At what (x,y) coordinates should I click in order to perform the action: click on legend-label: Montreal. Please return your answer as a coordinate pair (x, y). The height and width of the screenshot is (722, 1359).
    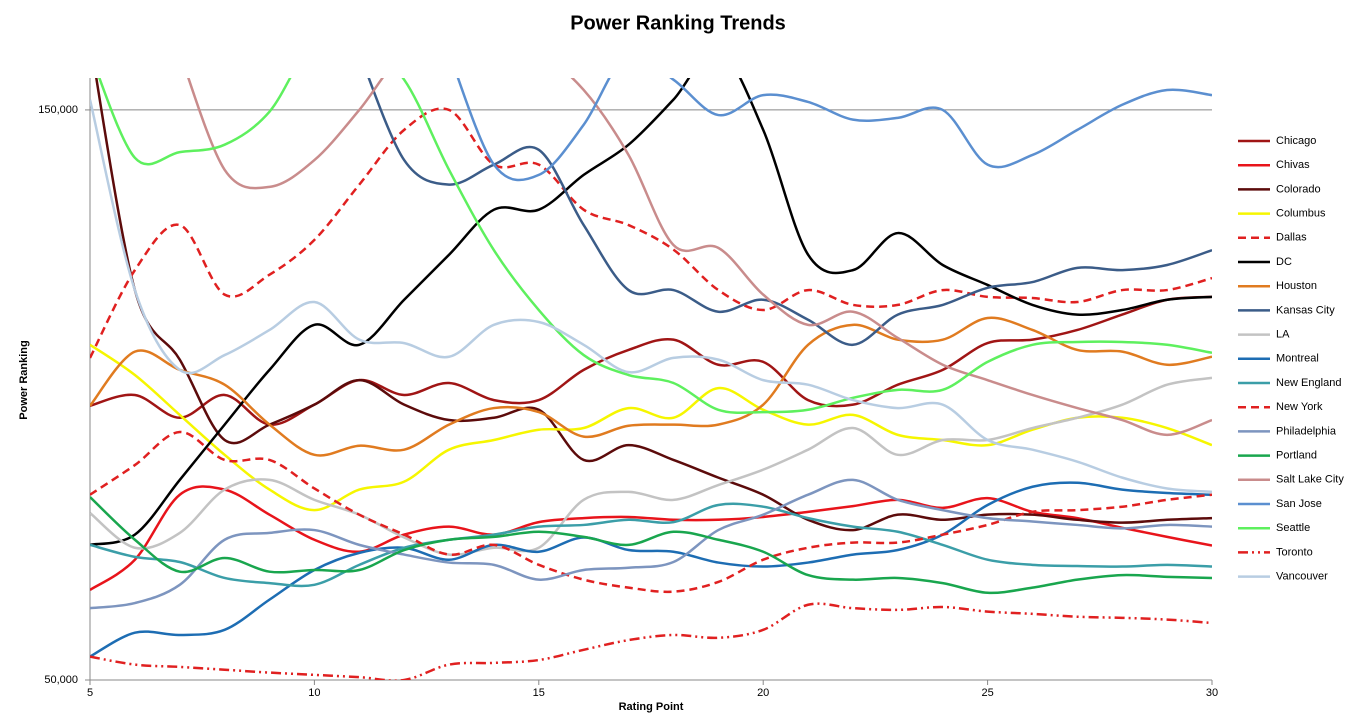
    Looking at the image, I should click on (1297, 359).